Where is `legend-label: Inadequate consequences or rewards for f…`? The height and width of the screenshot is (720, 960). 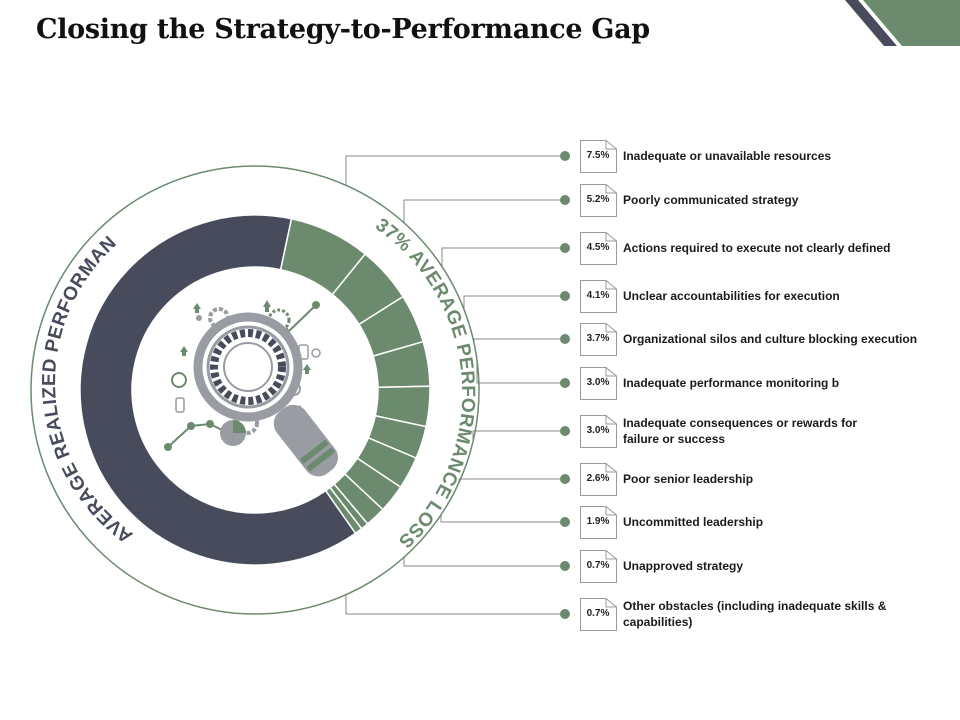 legend-label: Inadequate consequences or rewards for f… is located at coordinates (740, 431).